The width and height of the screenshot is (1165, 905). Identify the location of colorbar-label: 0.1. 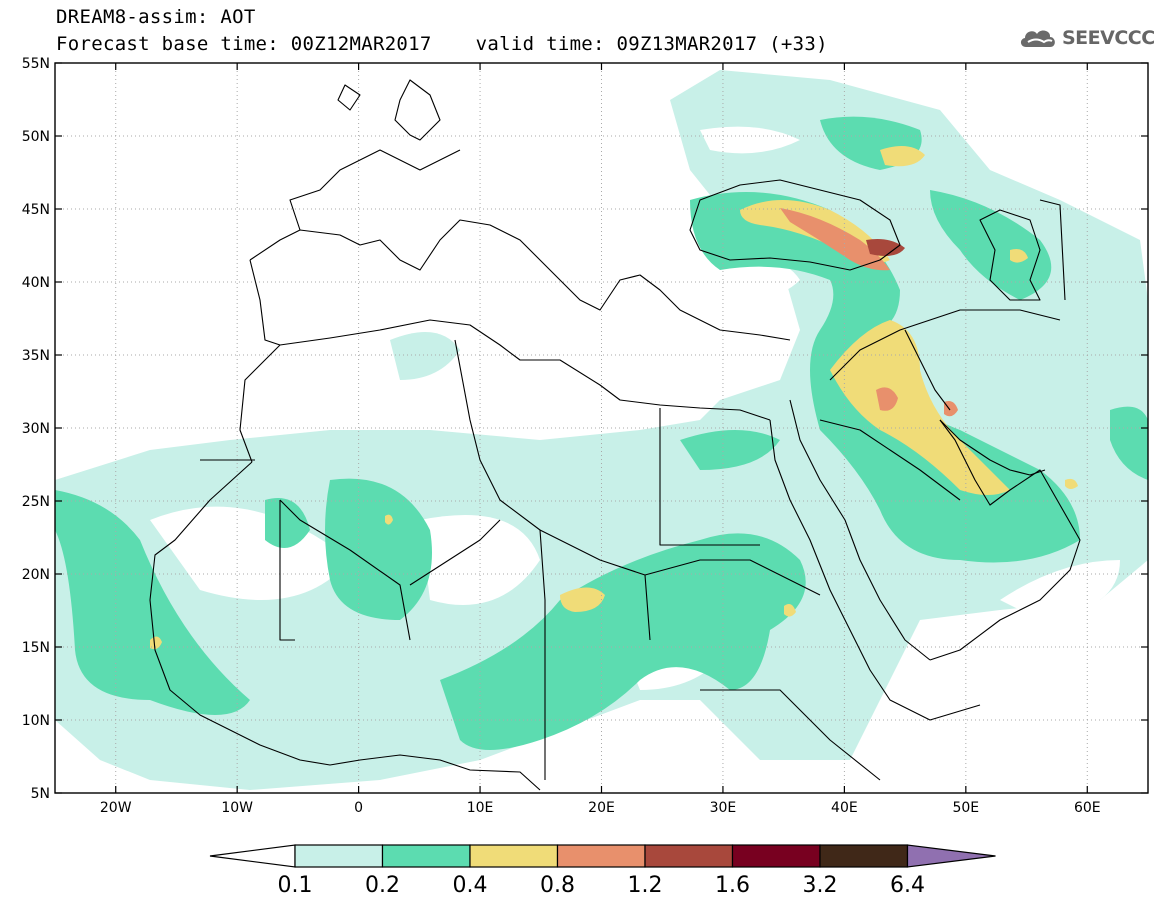
(295, 885).